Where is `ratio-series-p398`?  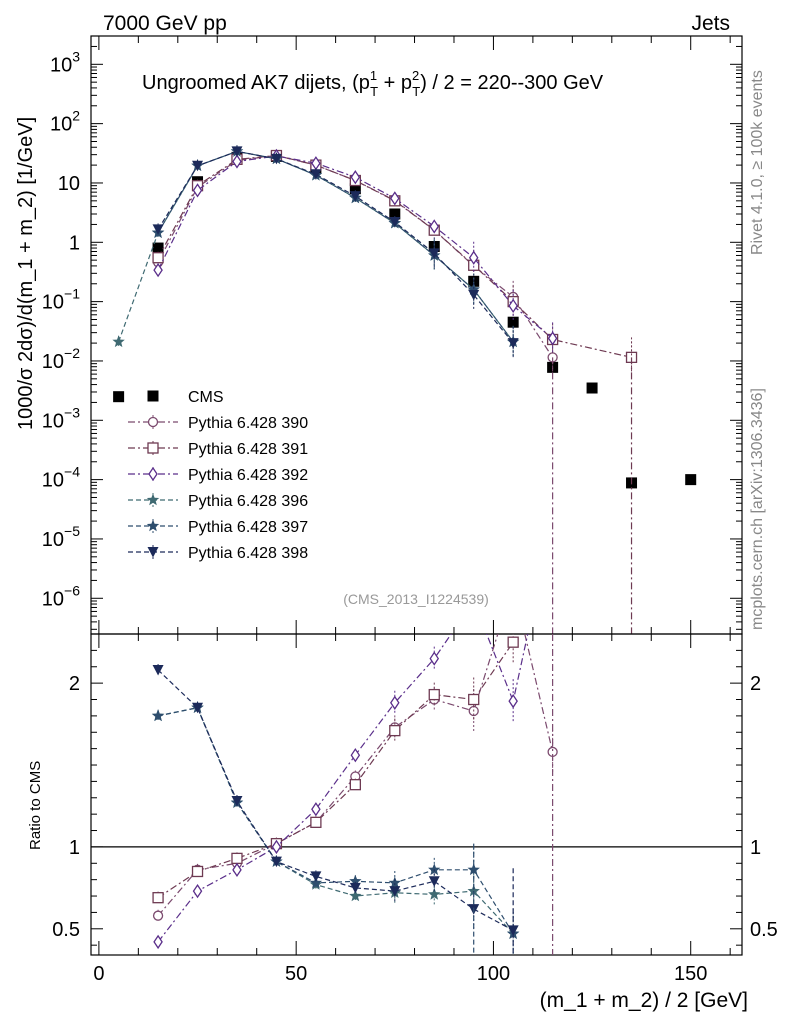
ratio-series-p398 is located at coordinates (335, 808).